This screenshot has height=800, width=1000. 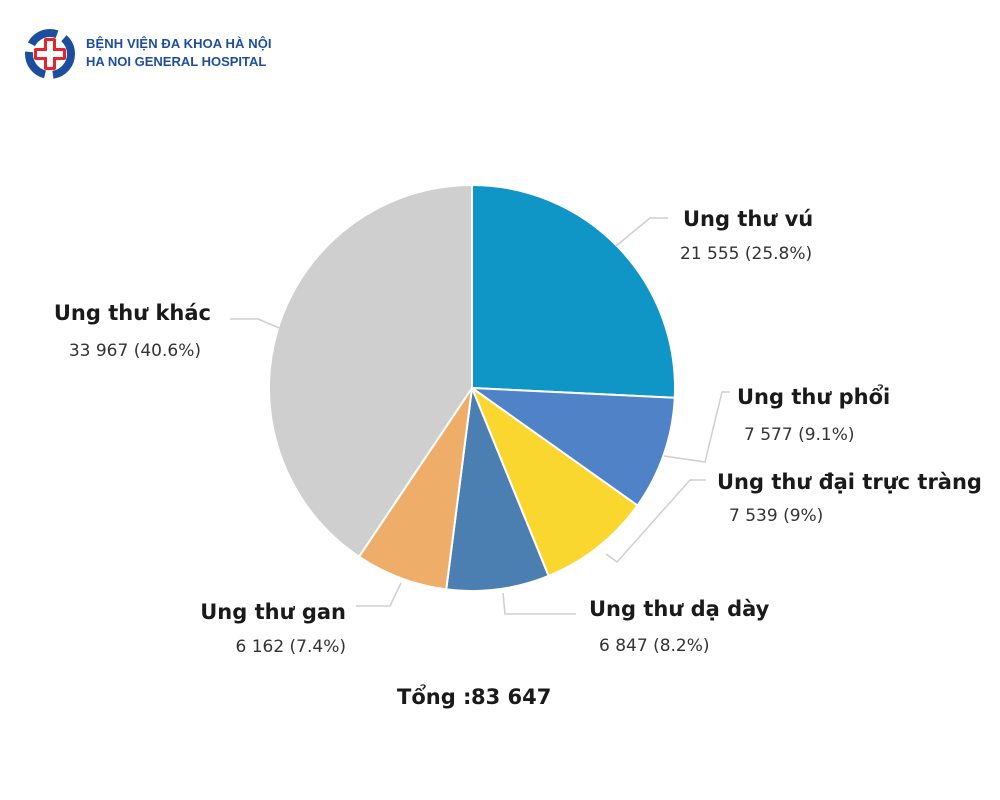 What do you see at coordinates (849, 482) in the screenshot?
I see `slice-label: Ung thư đại trực tràng` at bounding box center [849, 482].